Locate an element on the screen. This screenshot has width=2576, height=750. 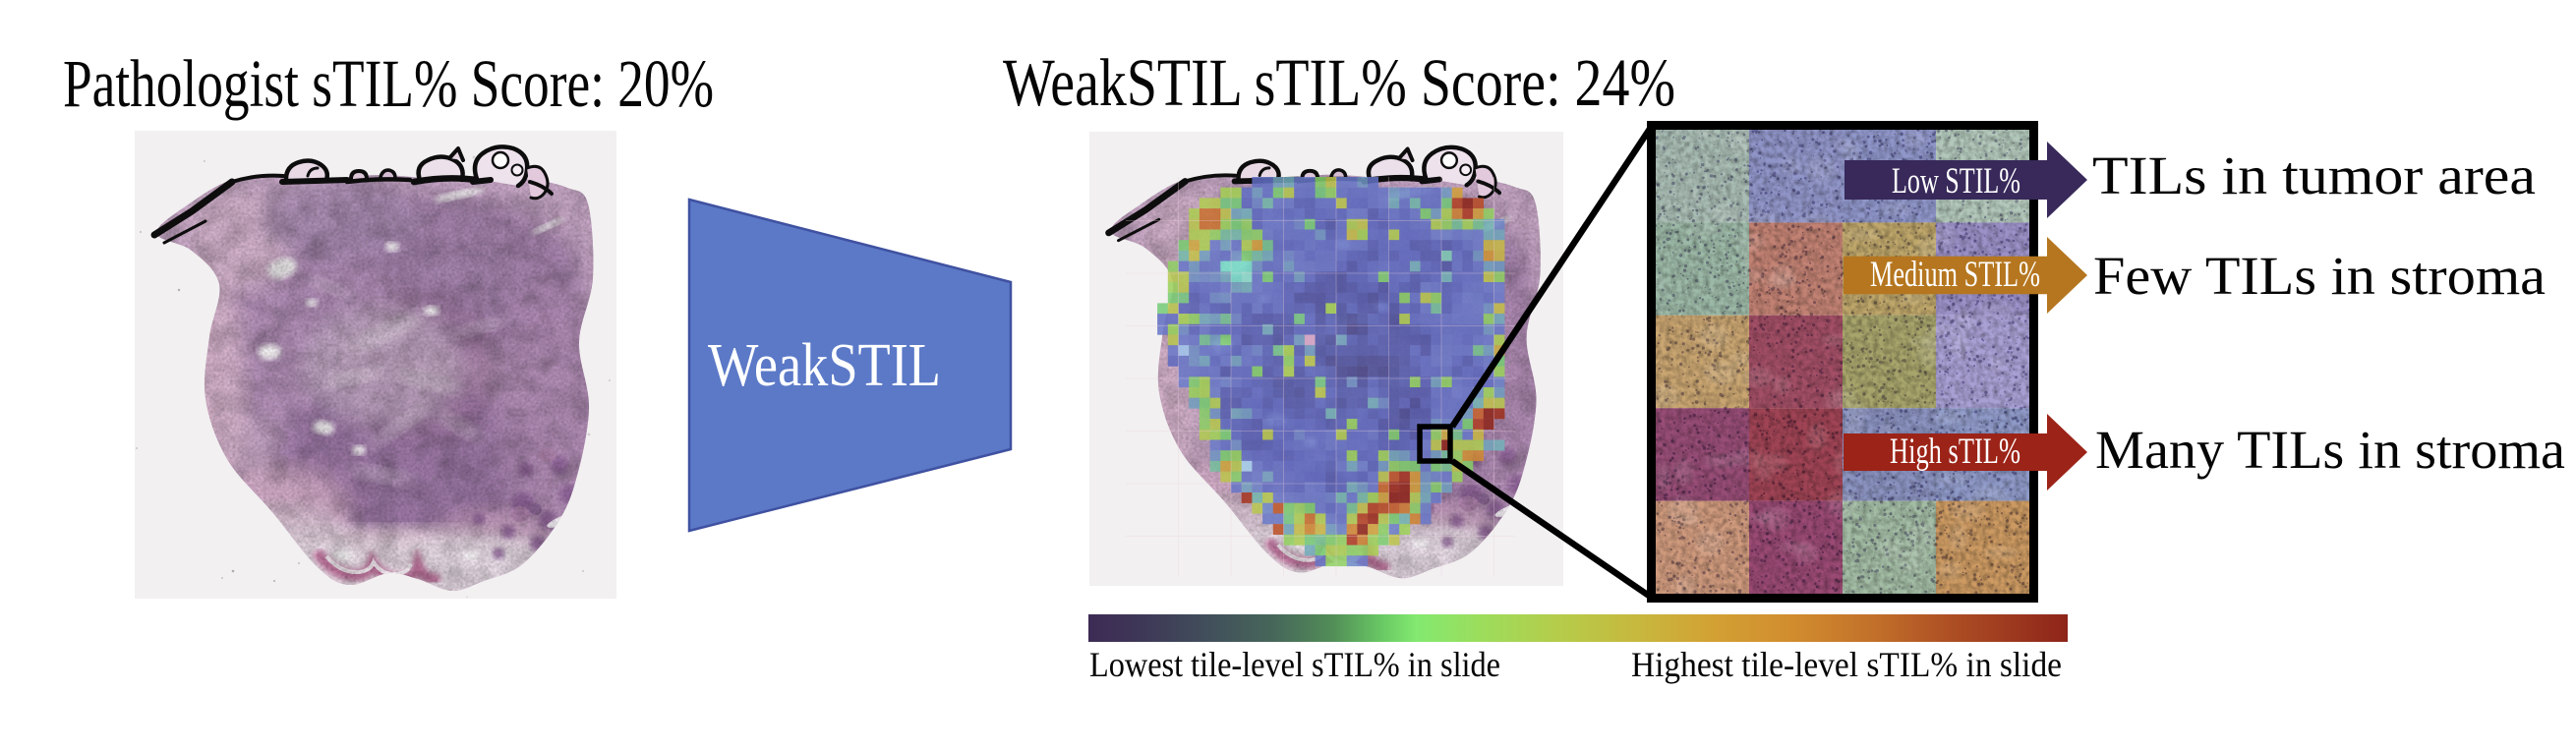
svg-text: WeakSTIL sTIL% Score: 24% is located at coordinates (1339, 83).